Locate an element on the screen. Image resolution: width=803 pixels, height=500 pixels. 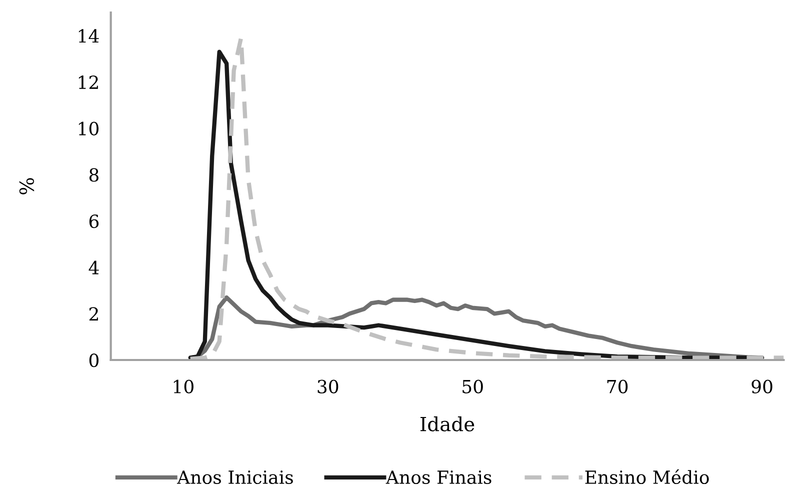
x-tick-label: 90 is located at coordinates (762, 387).